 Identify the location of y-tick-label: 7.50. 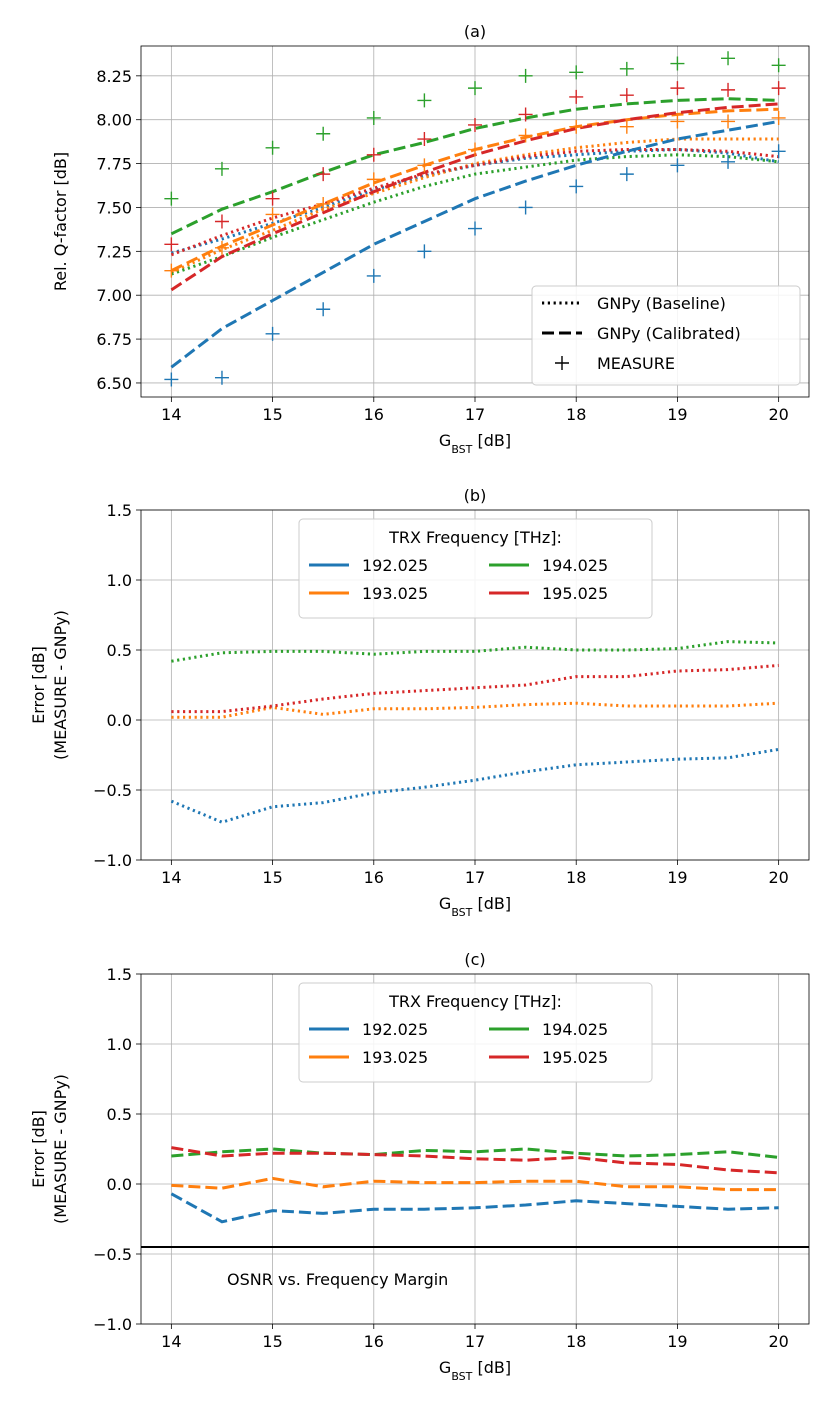
(114, 207).